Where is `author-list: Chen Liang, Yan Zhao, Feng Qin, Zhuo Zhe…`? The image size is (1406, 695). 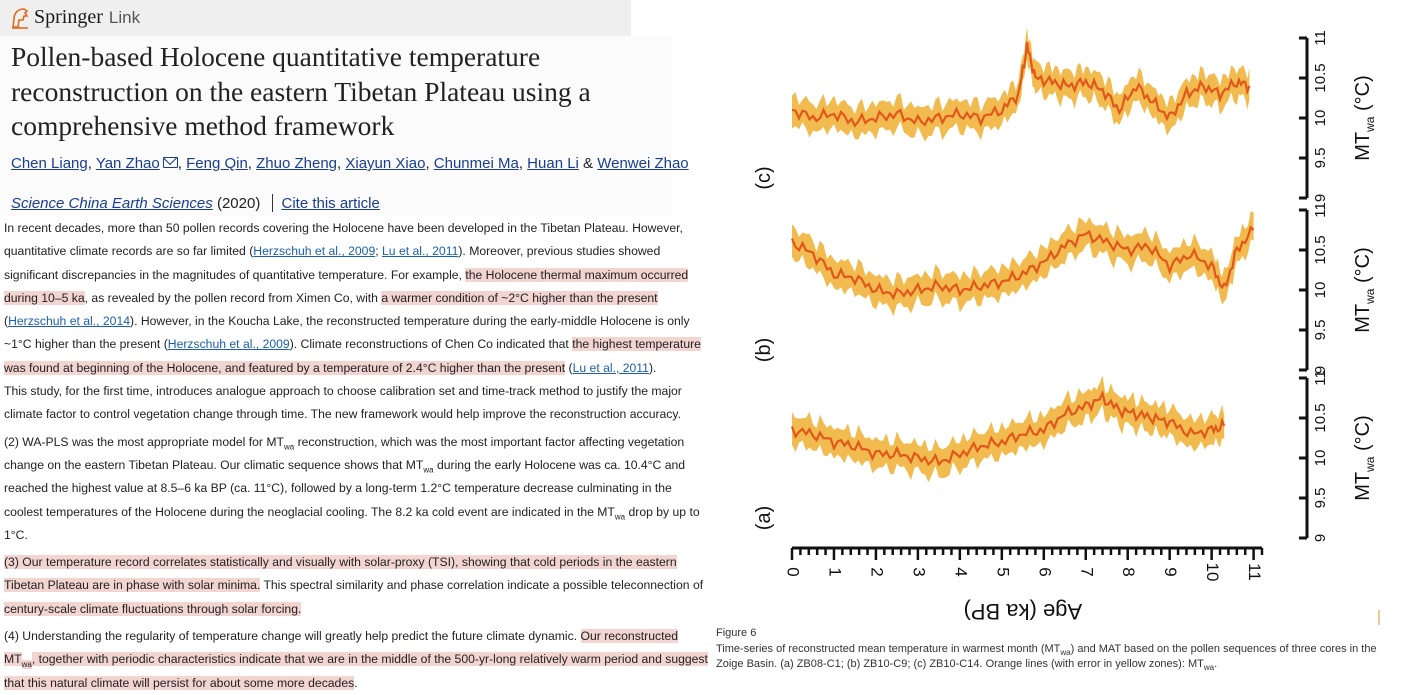
author-list: Chen Liang, Yan Zhao, Feng Qin, Zhuo Zhe… is located at coordinates (350, 163).